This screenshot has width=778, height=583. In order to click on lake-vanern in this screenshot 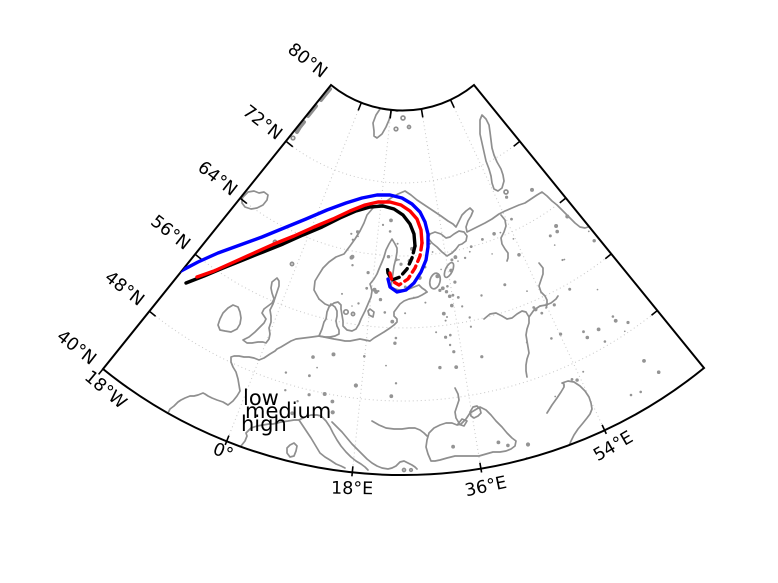, I will do `click(346, 312)`.